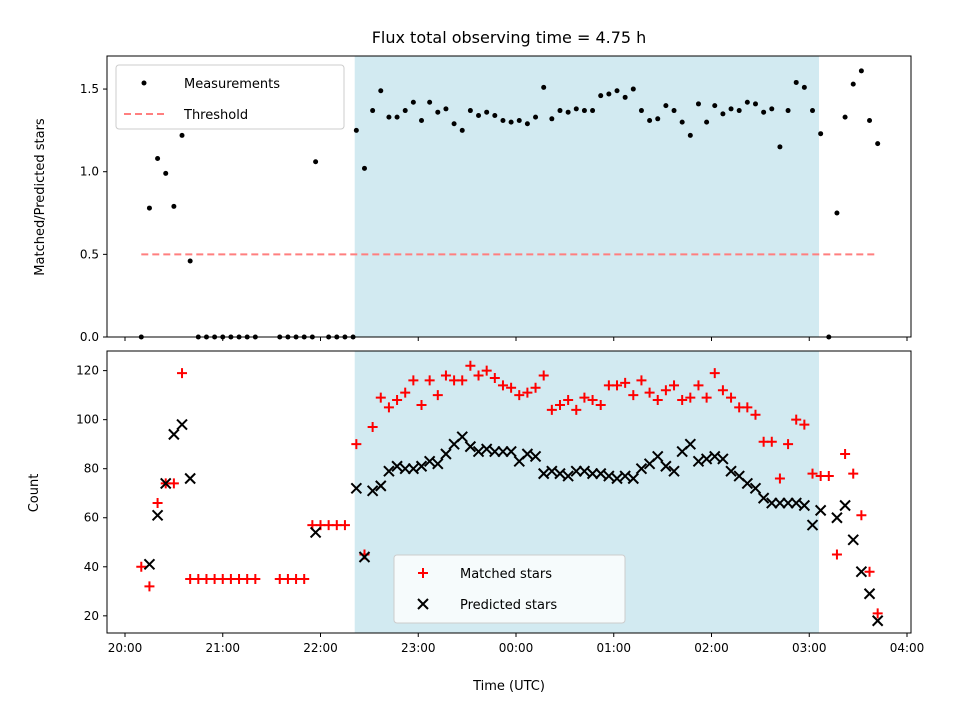  What do you see at coordinates (508, 686) in the screenshot?
I see `x-axis-label: Time (UTC)` at bounding box center [508, 686].